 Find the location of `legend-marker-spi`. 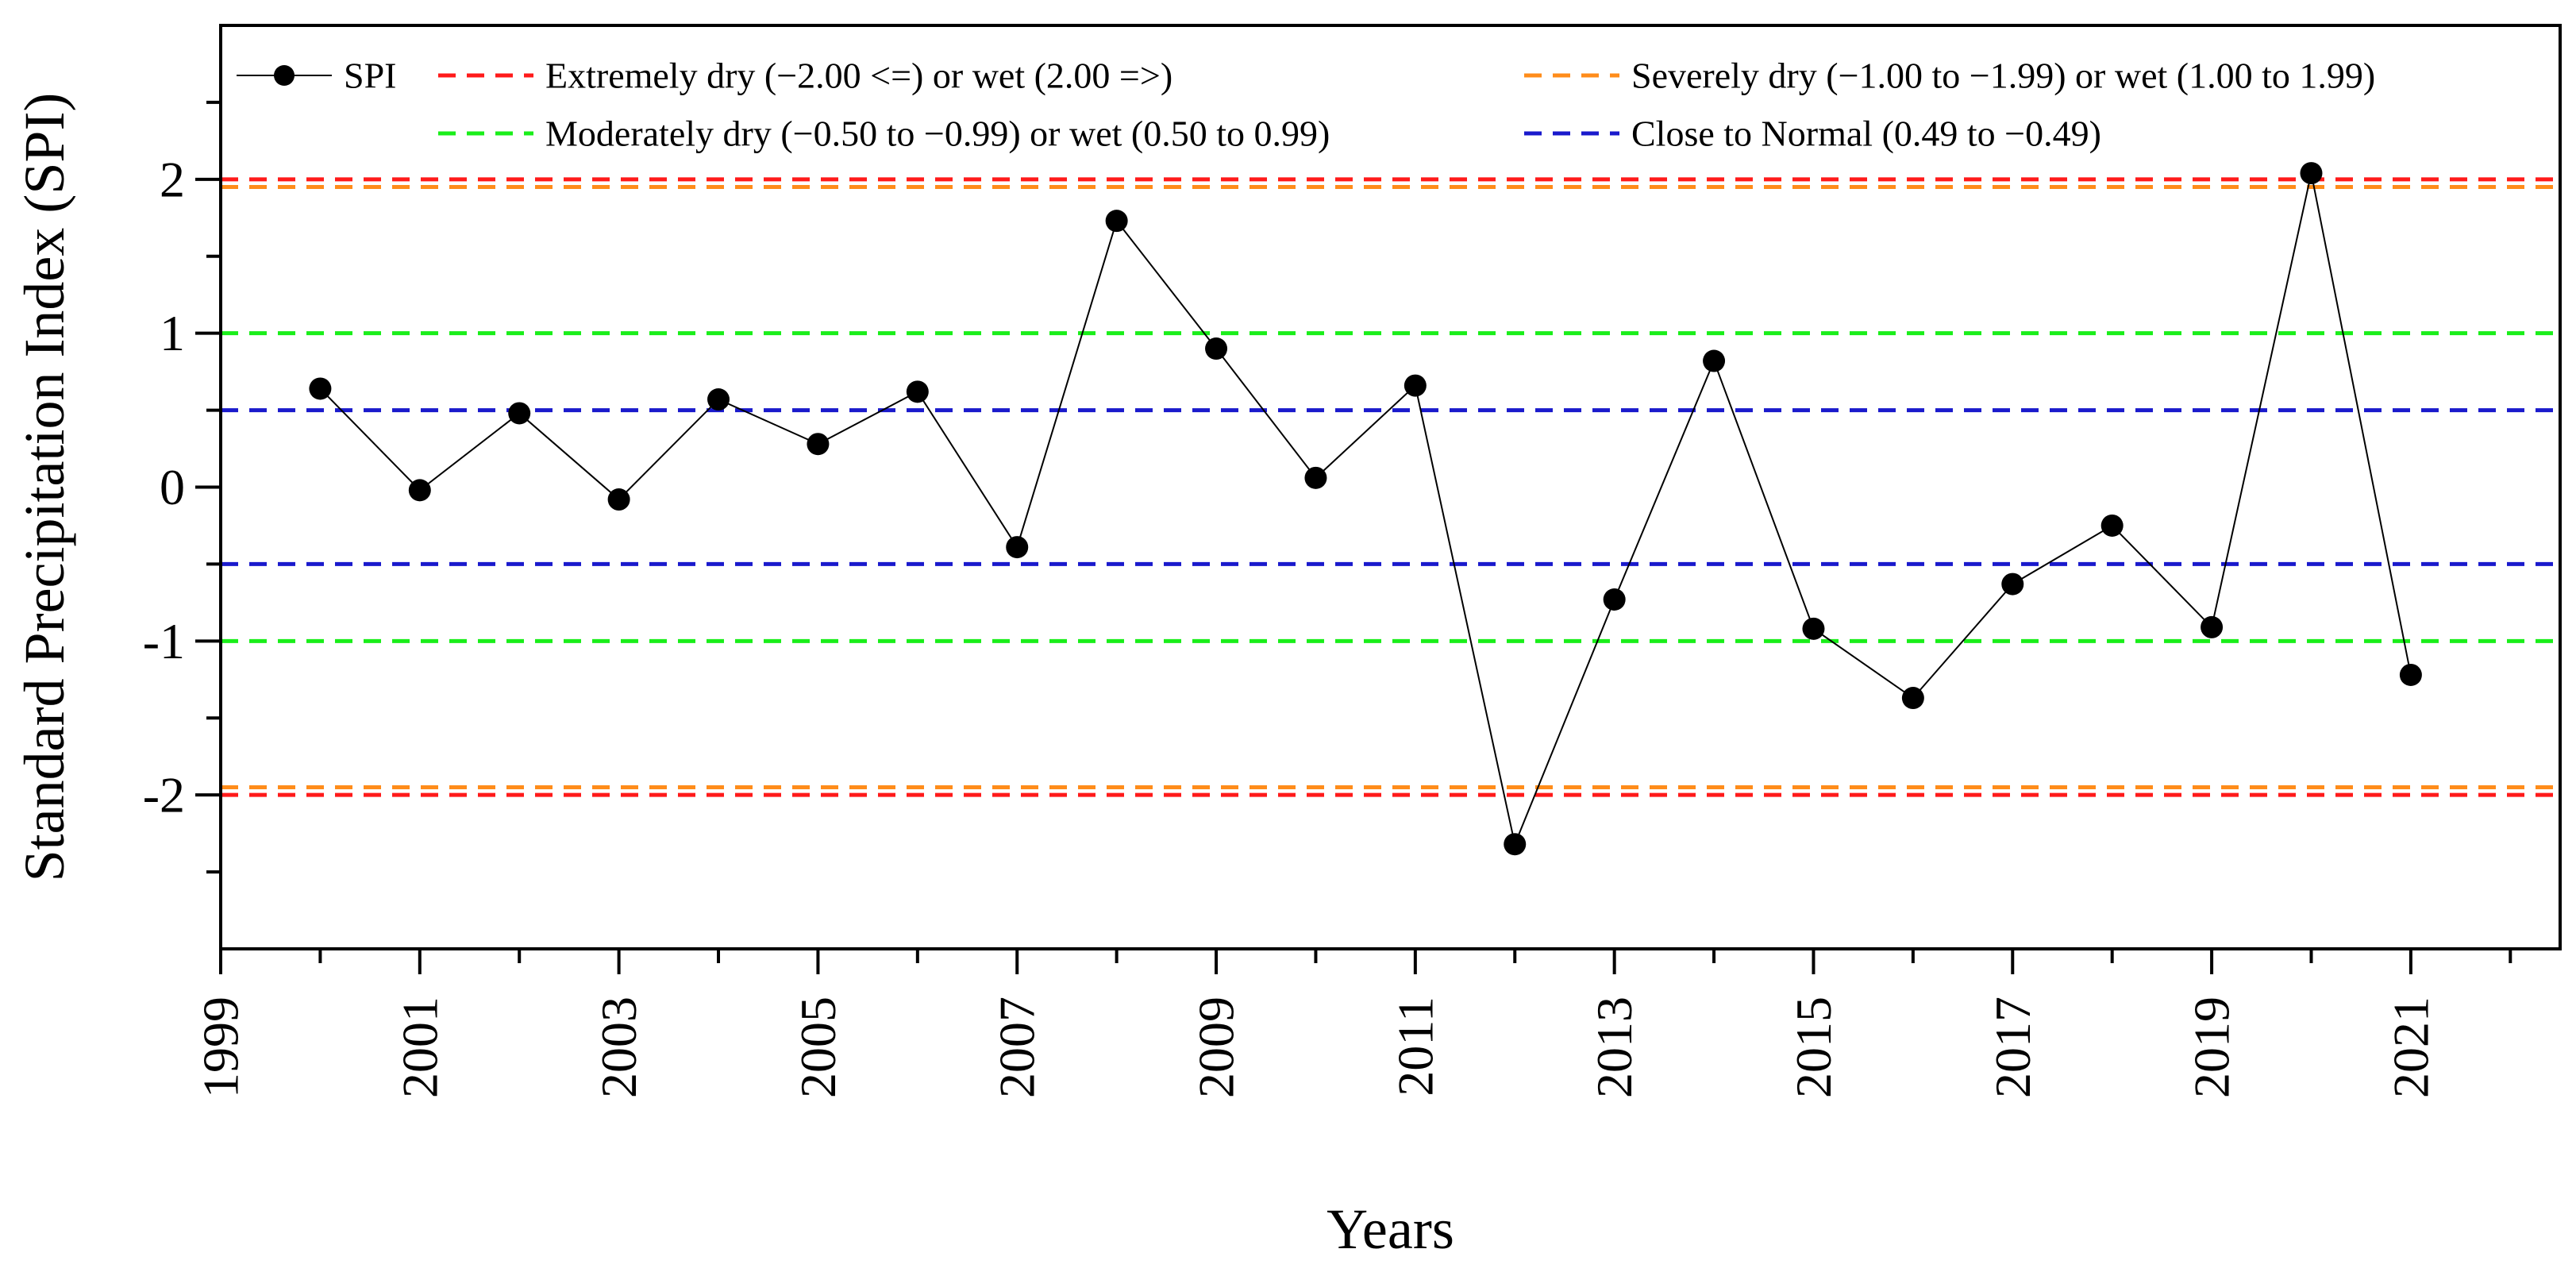

legend-marker-spi is located at coordinates (284, 75).